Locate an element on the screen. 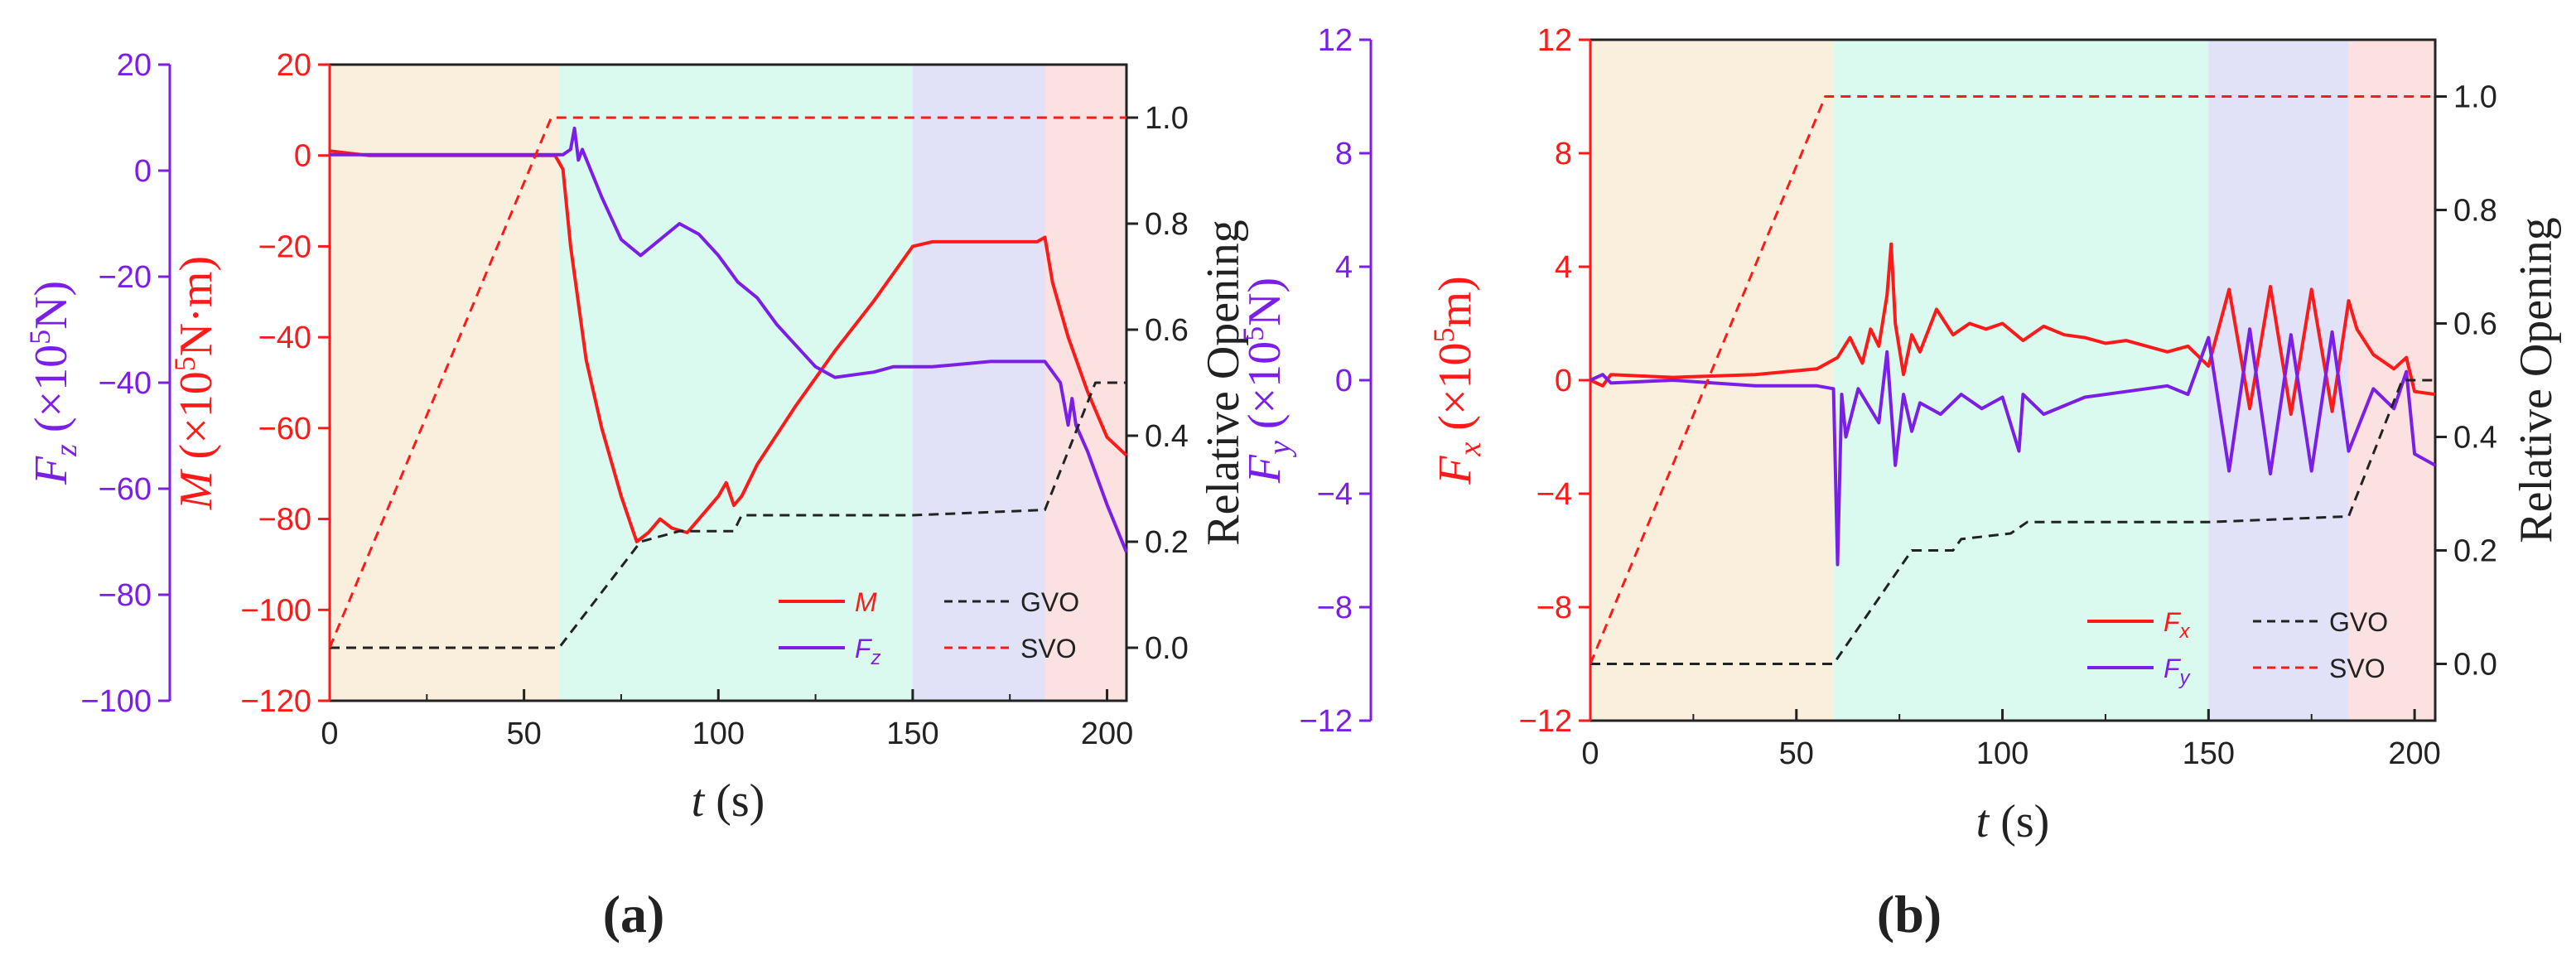  outer-left-tick-label: −4 is located at coordinates (1335, 494).